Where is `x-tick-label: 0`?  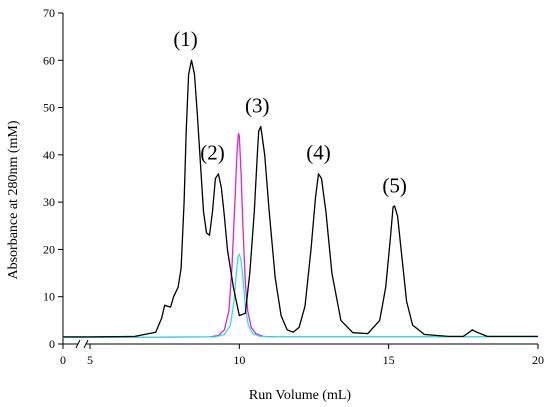
x-tick-label: 0 is located at coordinates (63, 360).